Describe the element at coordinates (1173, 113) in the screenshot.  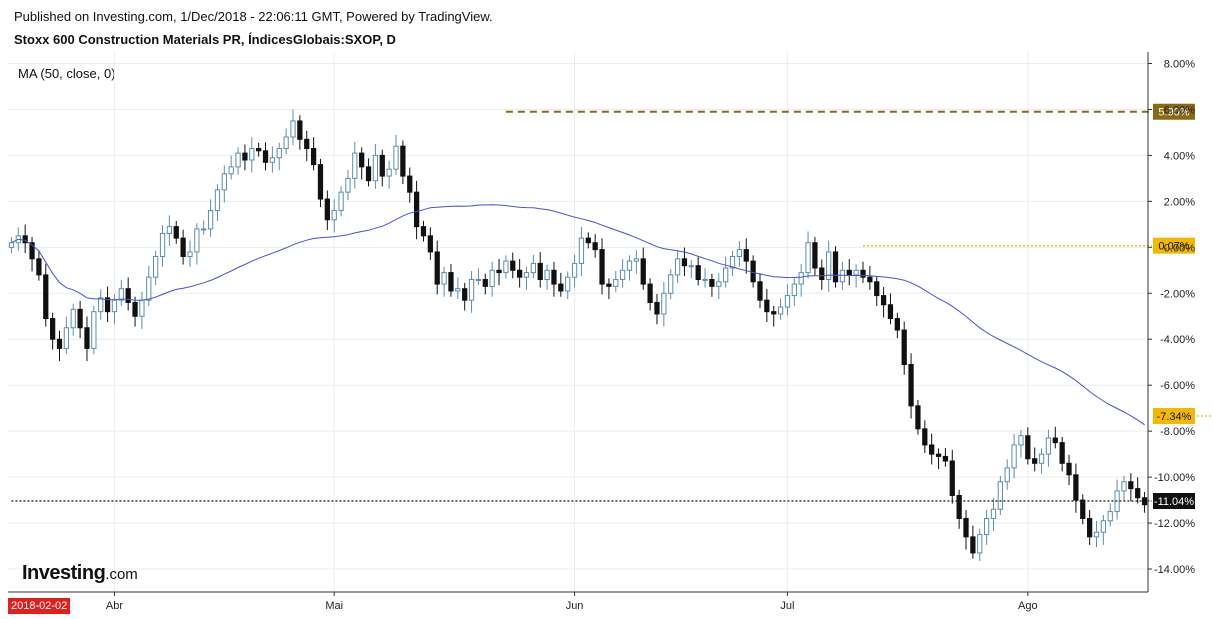
I see `level-tag-label: 5.90%` at that location.